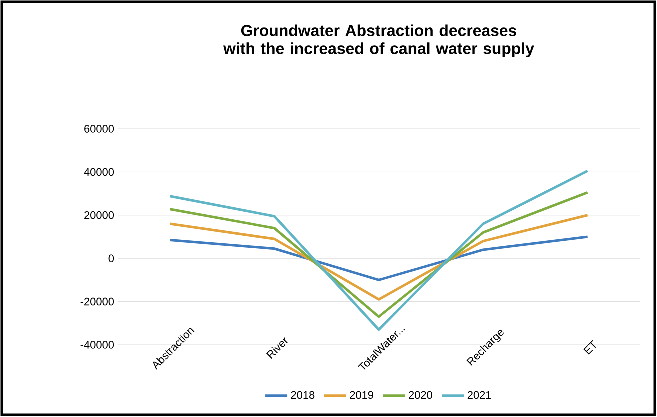 The width and height of the screenshot is (657, 417). Describe the element at coordinates (99, 129) in the screenshot. I see `y-tick-label: 60000` at that location.